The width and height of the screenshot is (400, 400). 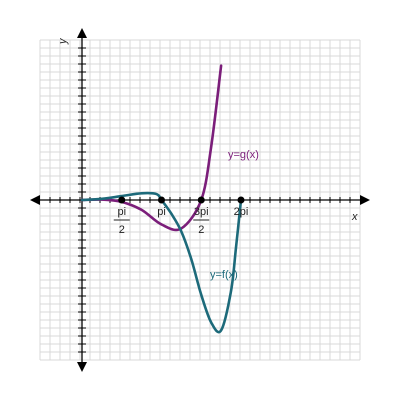 I want to click on series-label-g: y=g(x), so click(x=243, y=155).